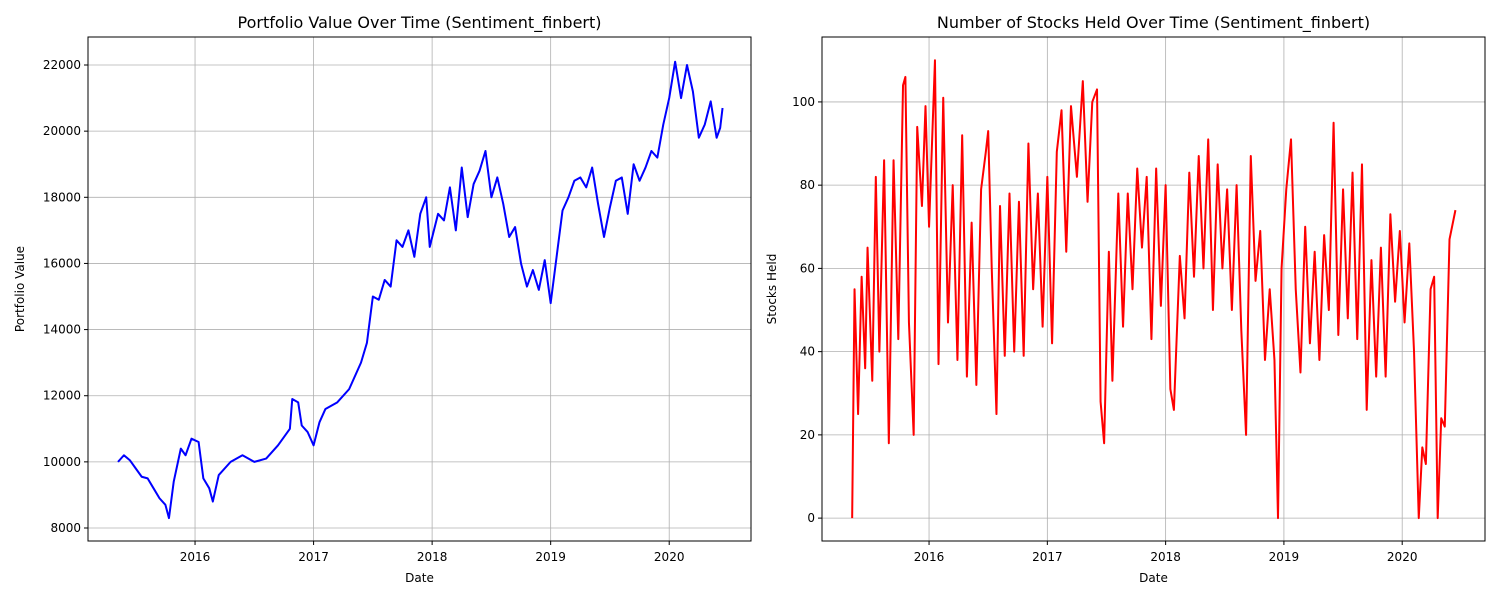  What do you see at coordinates (807, 268) in the screenshot?
I see `y-tick-label: 60` at bounding box center [807, 268].